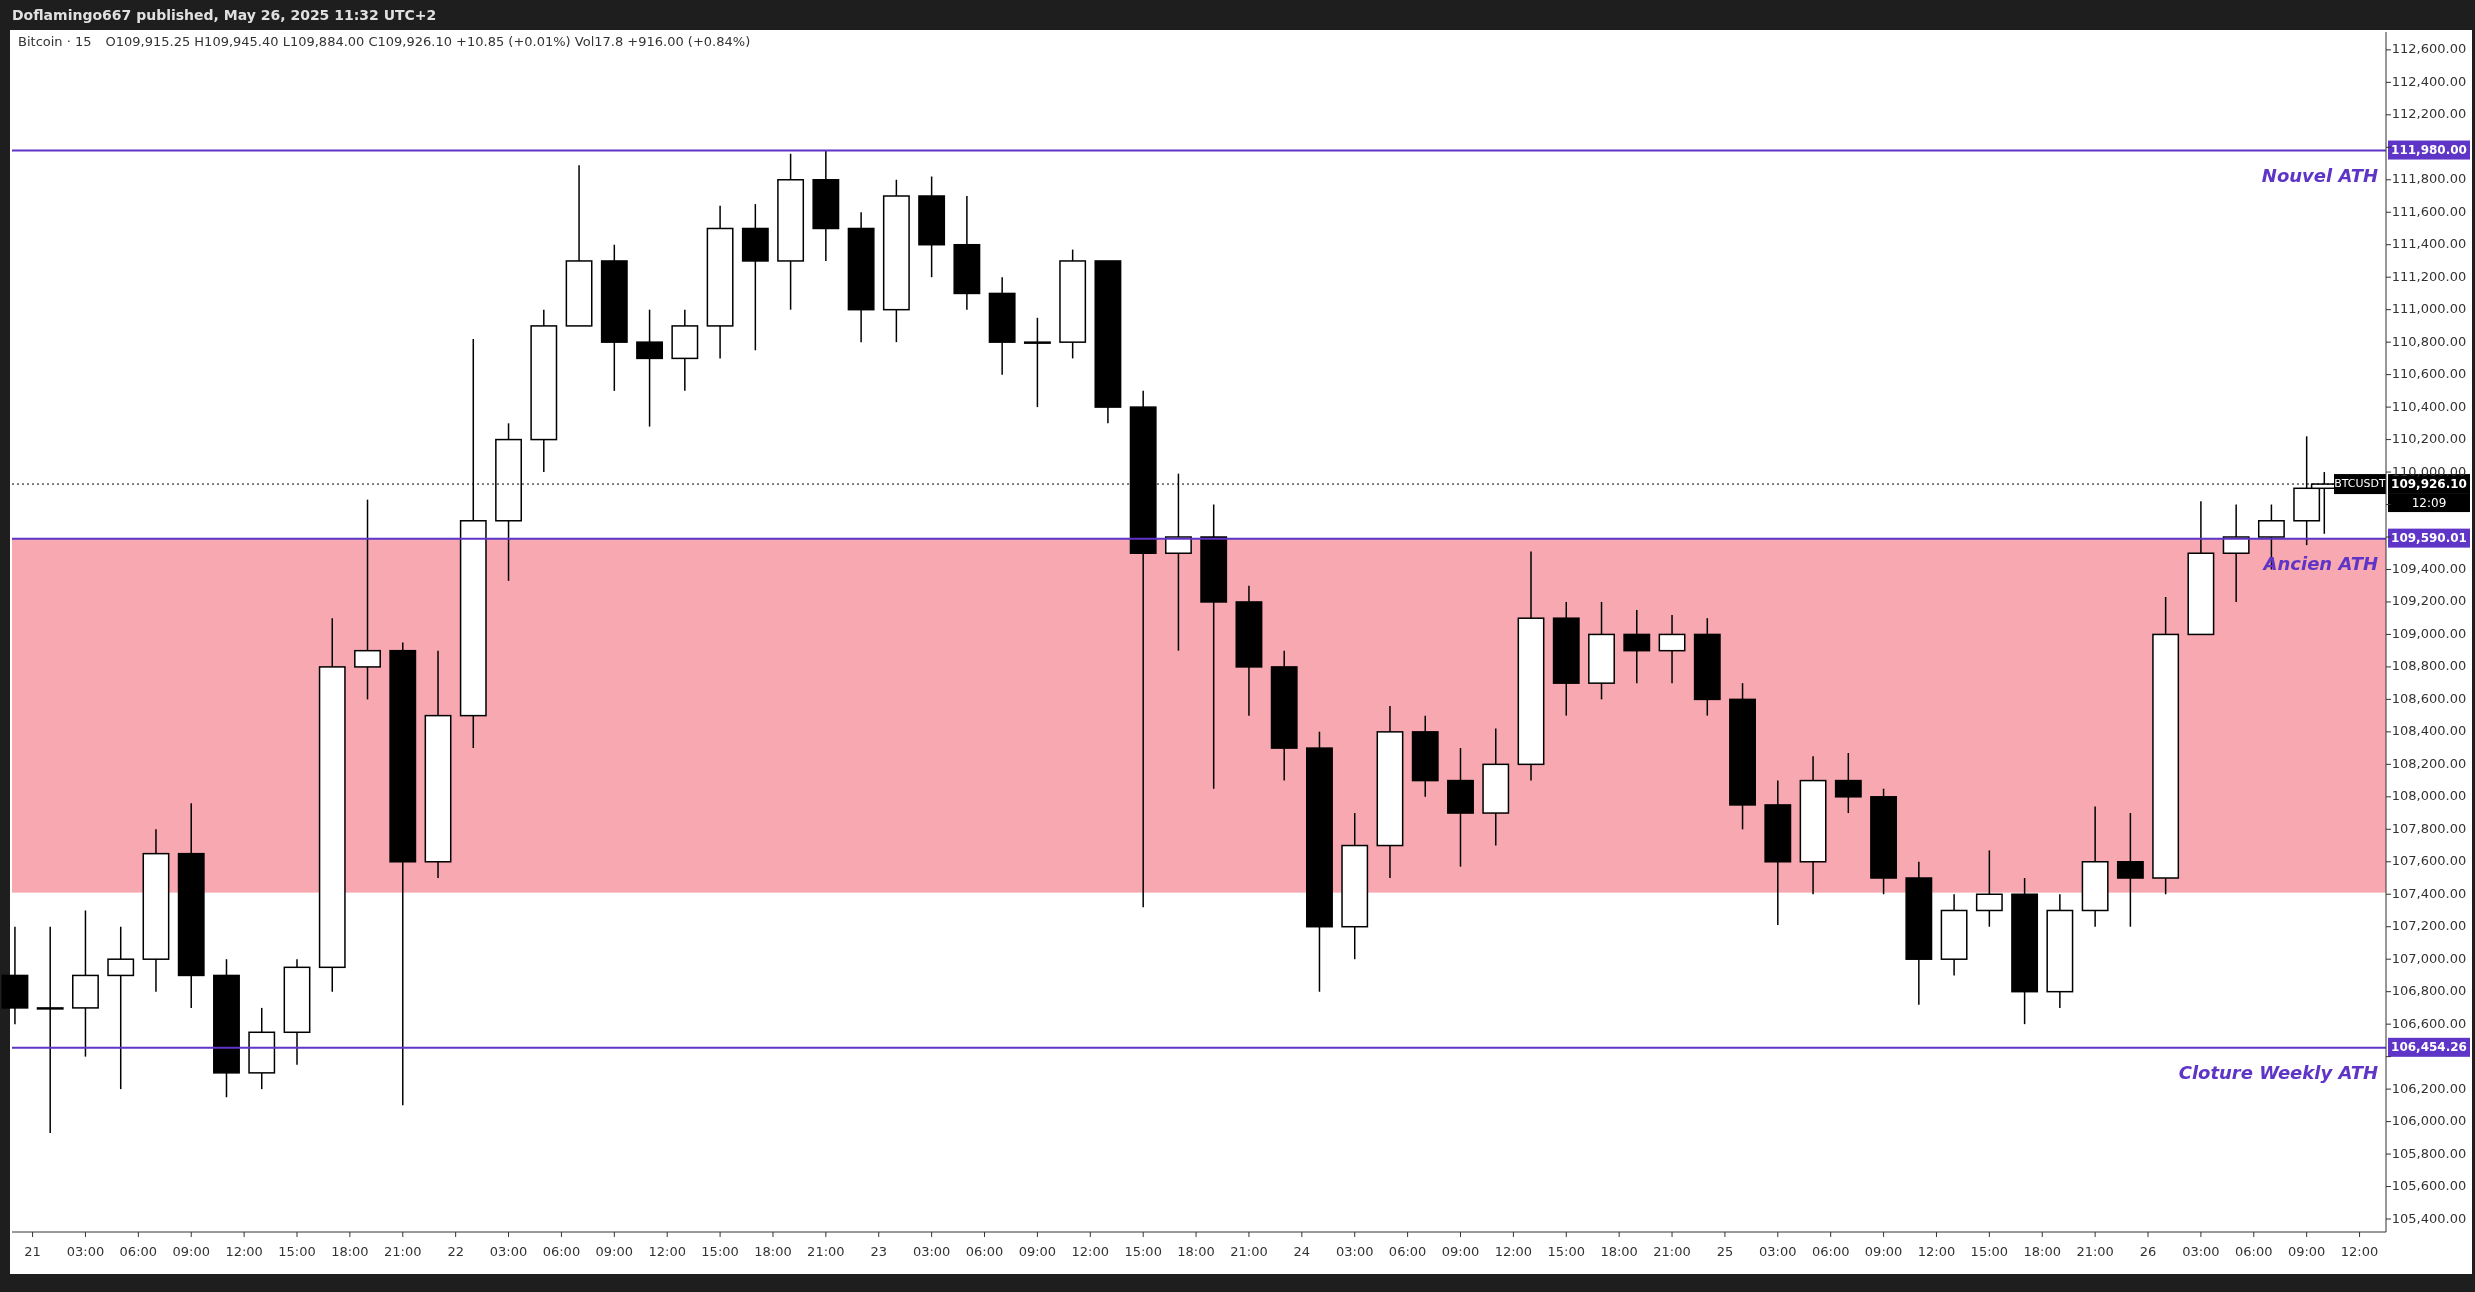  Describe the element at coordinates (2429, 698) in the screenshot. I see `y-tick-label: 108,600.00` at that location.